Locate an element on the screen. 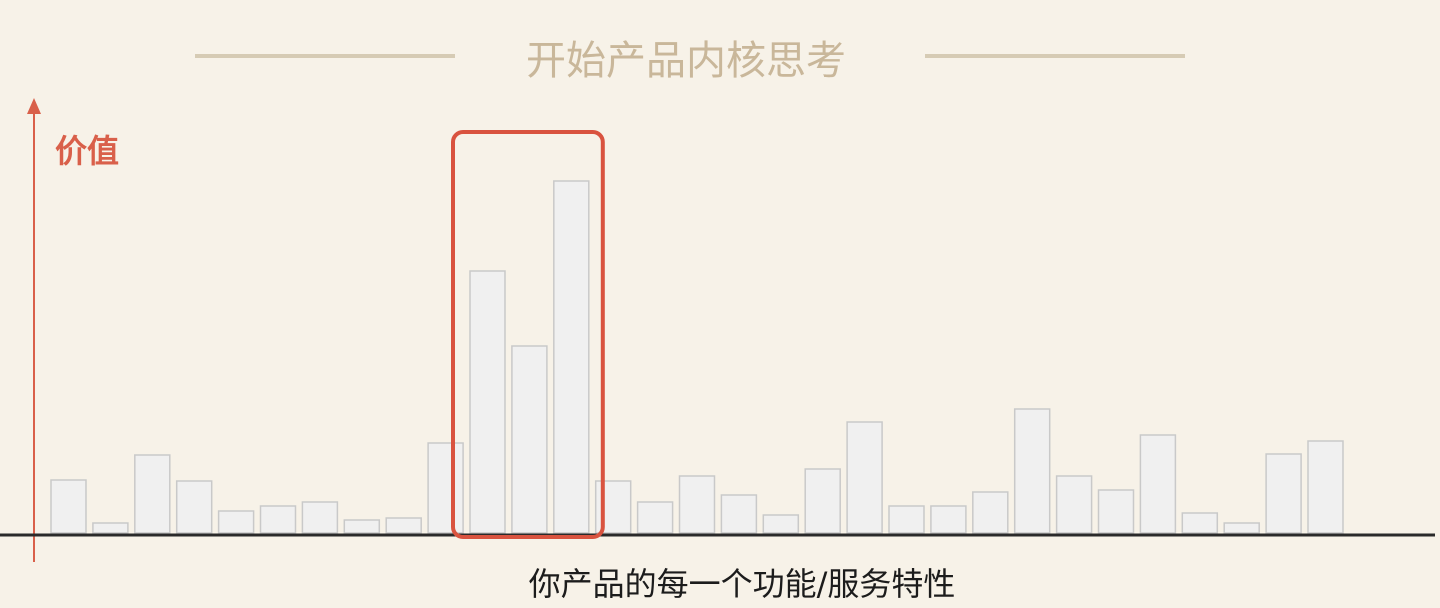 This screenshot has width=1440, height=608. chart-title: 开始产品内核思考 is located at coordinates (686, 61).